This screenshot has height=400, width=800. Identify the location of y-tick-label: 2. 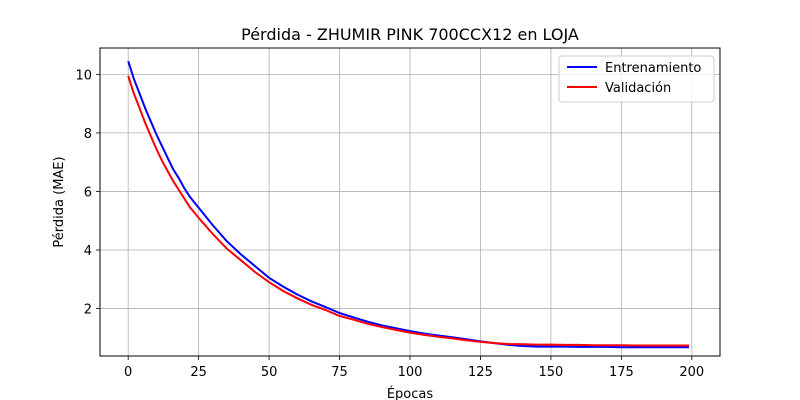
(88, 310).